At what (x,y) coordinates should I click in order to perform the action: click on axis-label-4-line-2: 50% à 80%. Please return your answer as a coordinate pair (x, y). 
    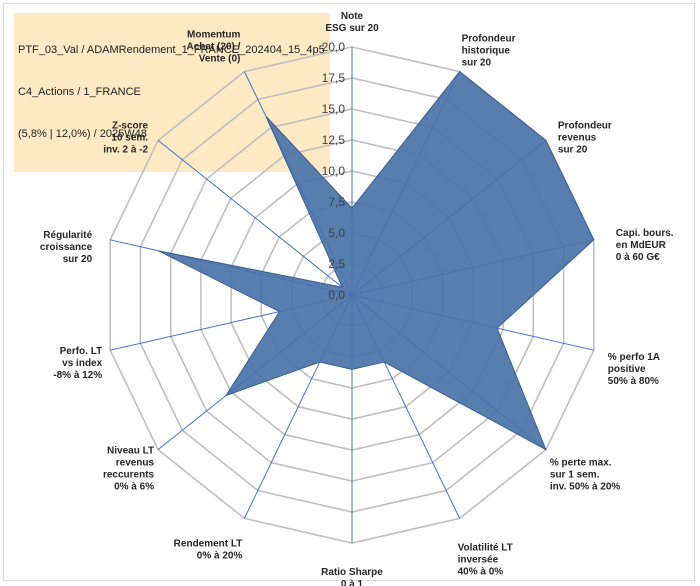
    Looking at the image, I should click on (633, 381).